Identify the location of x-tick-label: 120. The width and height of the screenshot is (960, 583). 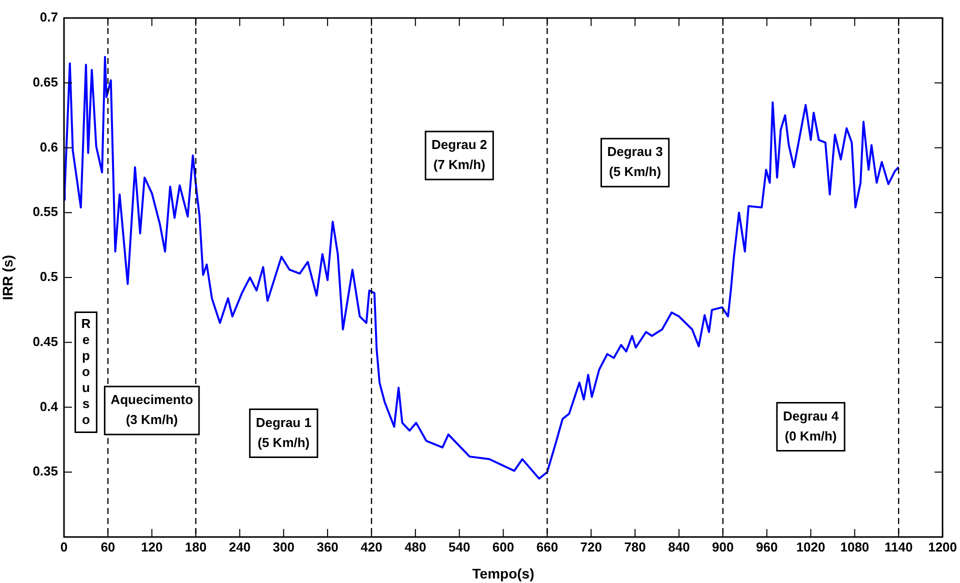
(152, 546).